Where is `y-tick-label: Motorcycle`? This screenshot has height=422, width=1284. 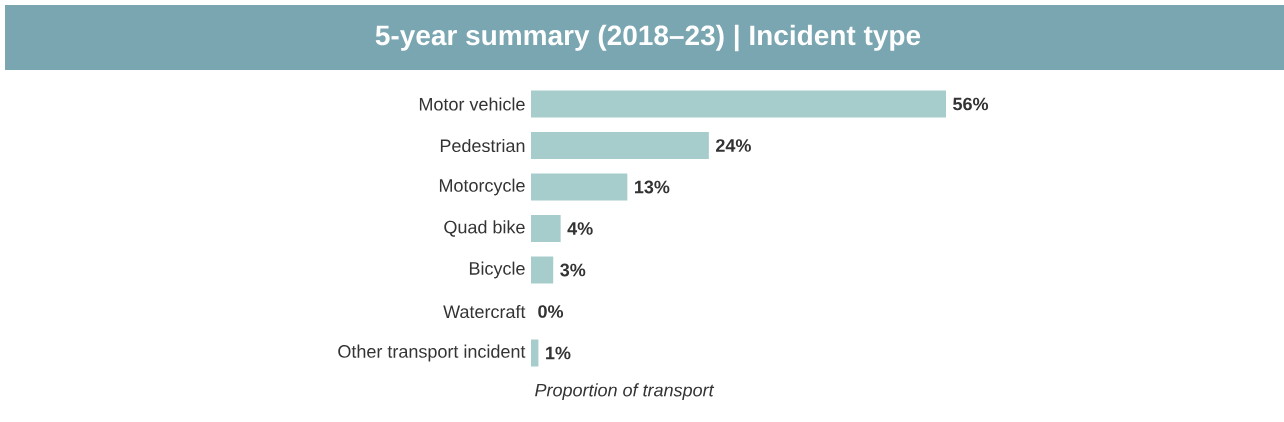 y-tick-label: Motorcycle is located at coordinates (482, 187).